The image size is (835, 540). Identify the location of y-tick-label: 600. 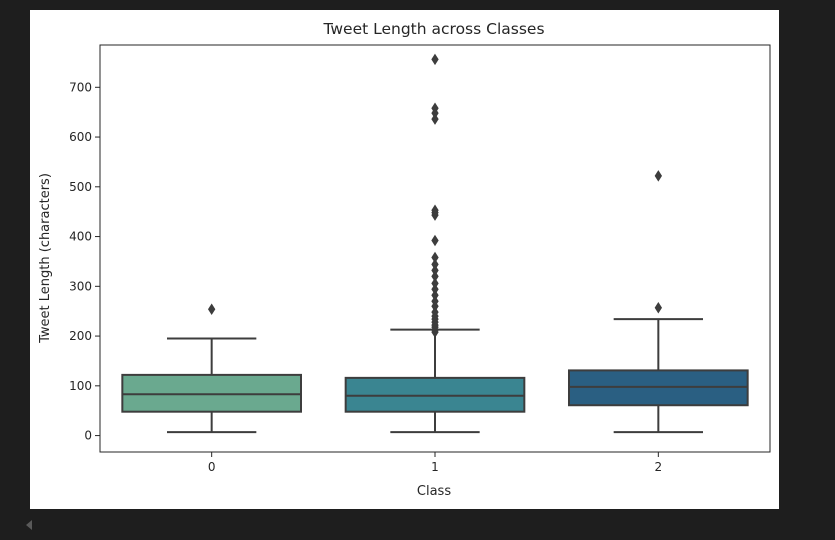
(80, 137).